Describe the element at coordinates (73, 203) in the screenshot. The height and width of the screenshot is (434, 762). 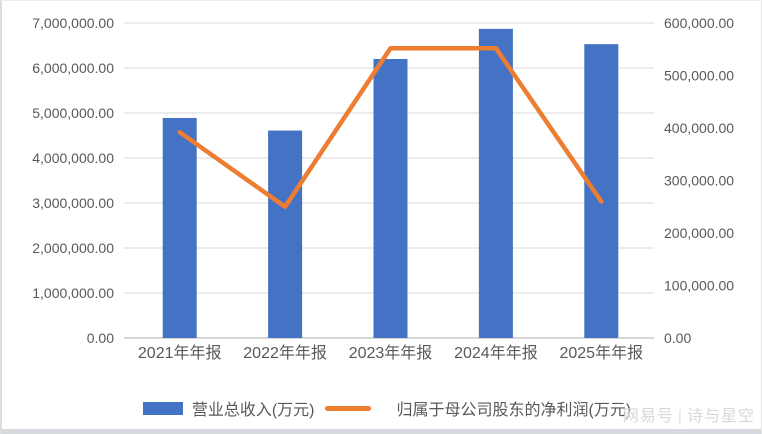
I see `left-axis-tick-label: 3,000,000.00` at that location.